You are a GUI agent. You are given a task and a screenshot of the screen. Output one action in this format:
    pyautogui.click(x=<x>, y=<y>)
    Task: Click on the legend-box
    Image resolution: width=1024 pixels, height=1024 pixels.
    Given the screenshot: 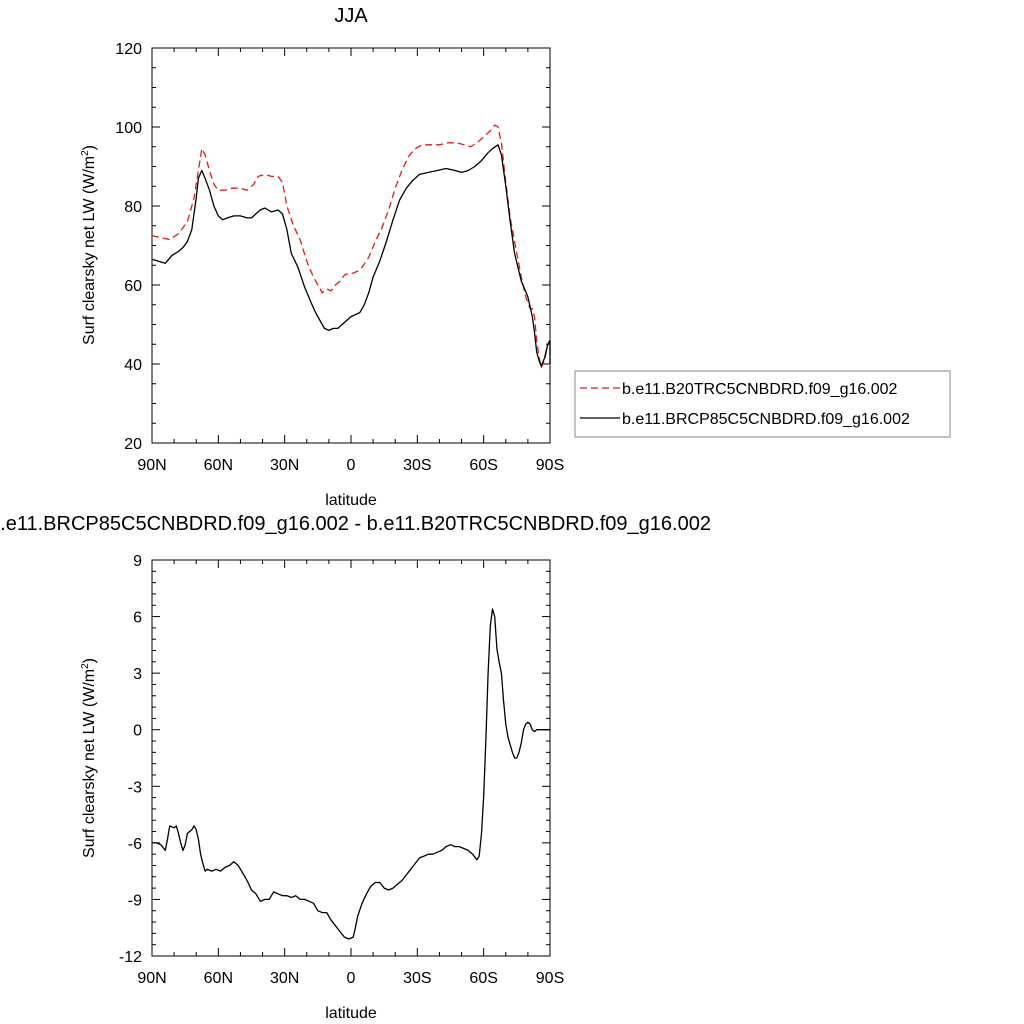 What is the action you would take?
    pyautogui.click(x=762, y=404)
    